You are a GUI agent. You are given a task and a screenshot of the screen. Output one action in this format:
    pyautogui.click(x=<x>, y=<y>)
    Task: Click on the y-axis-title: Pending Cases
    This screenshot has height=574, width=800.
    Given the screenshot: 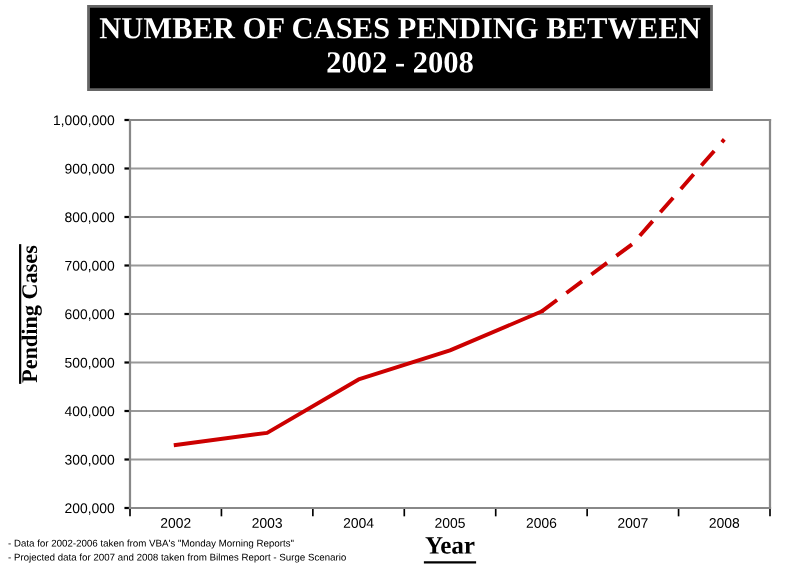 What is the action you would take?
    pyautogui.click(x=31, y=314)
    